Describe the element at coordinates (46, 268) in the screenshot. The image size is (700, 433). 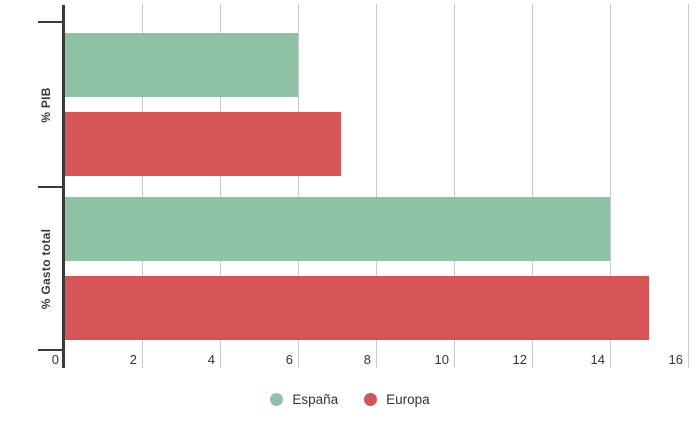
I see `y-category-label-1: % Gasto total` at that location.